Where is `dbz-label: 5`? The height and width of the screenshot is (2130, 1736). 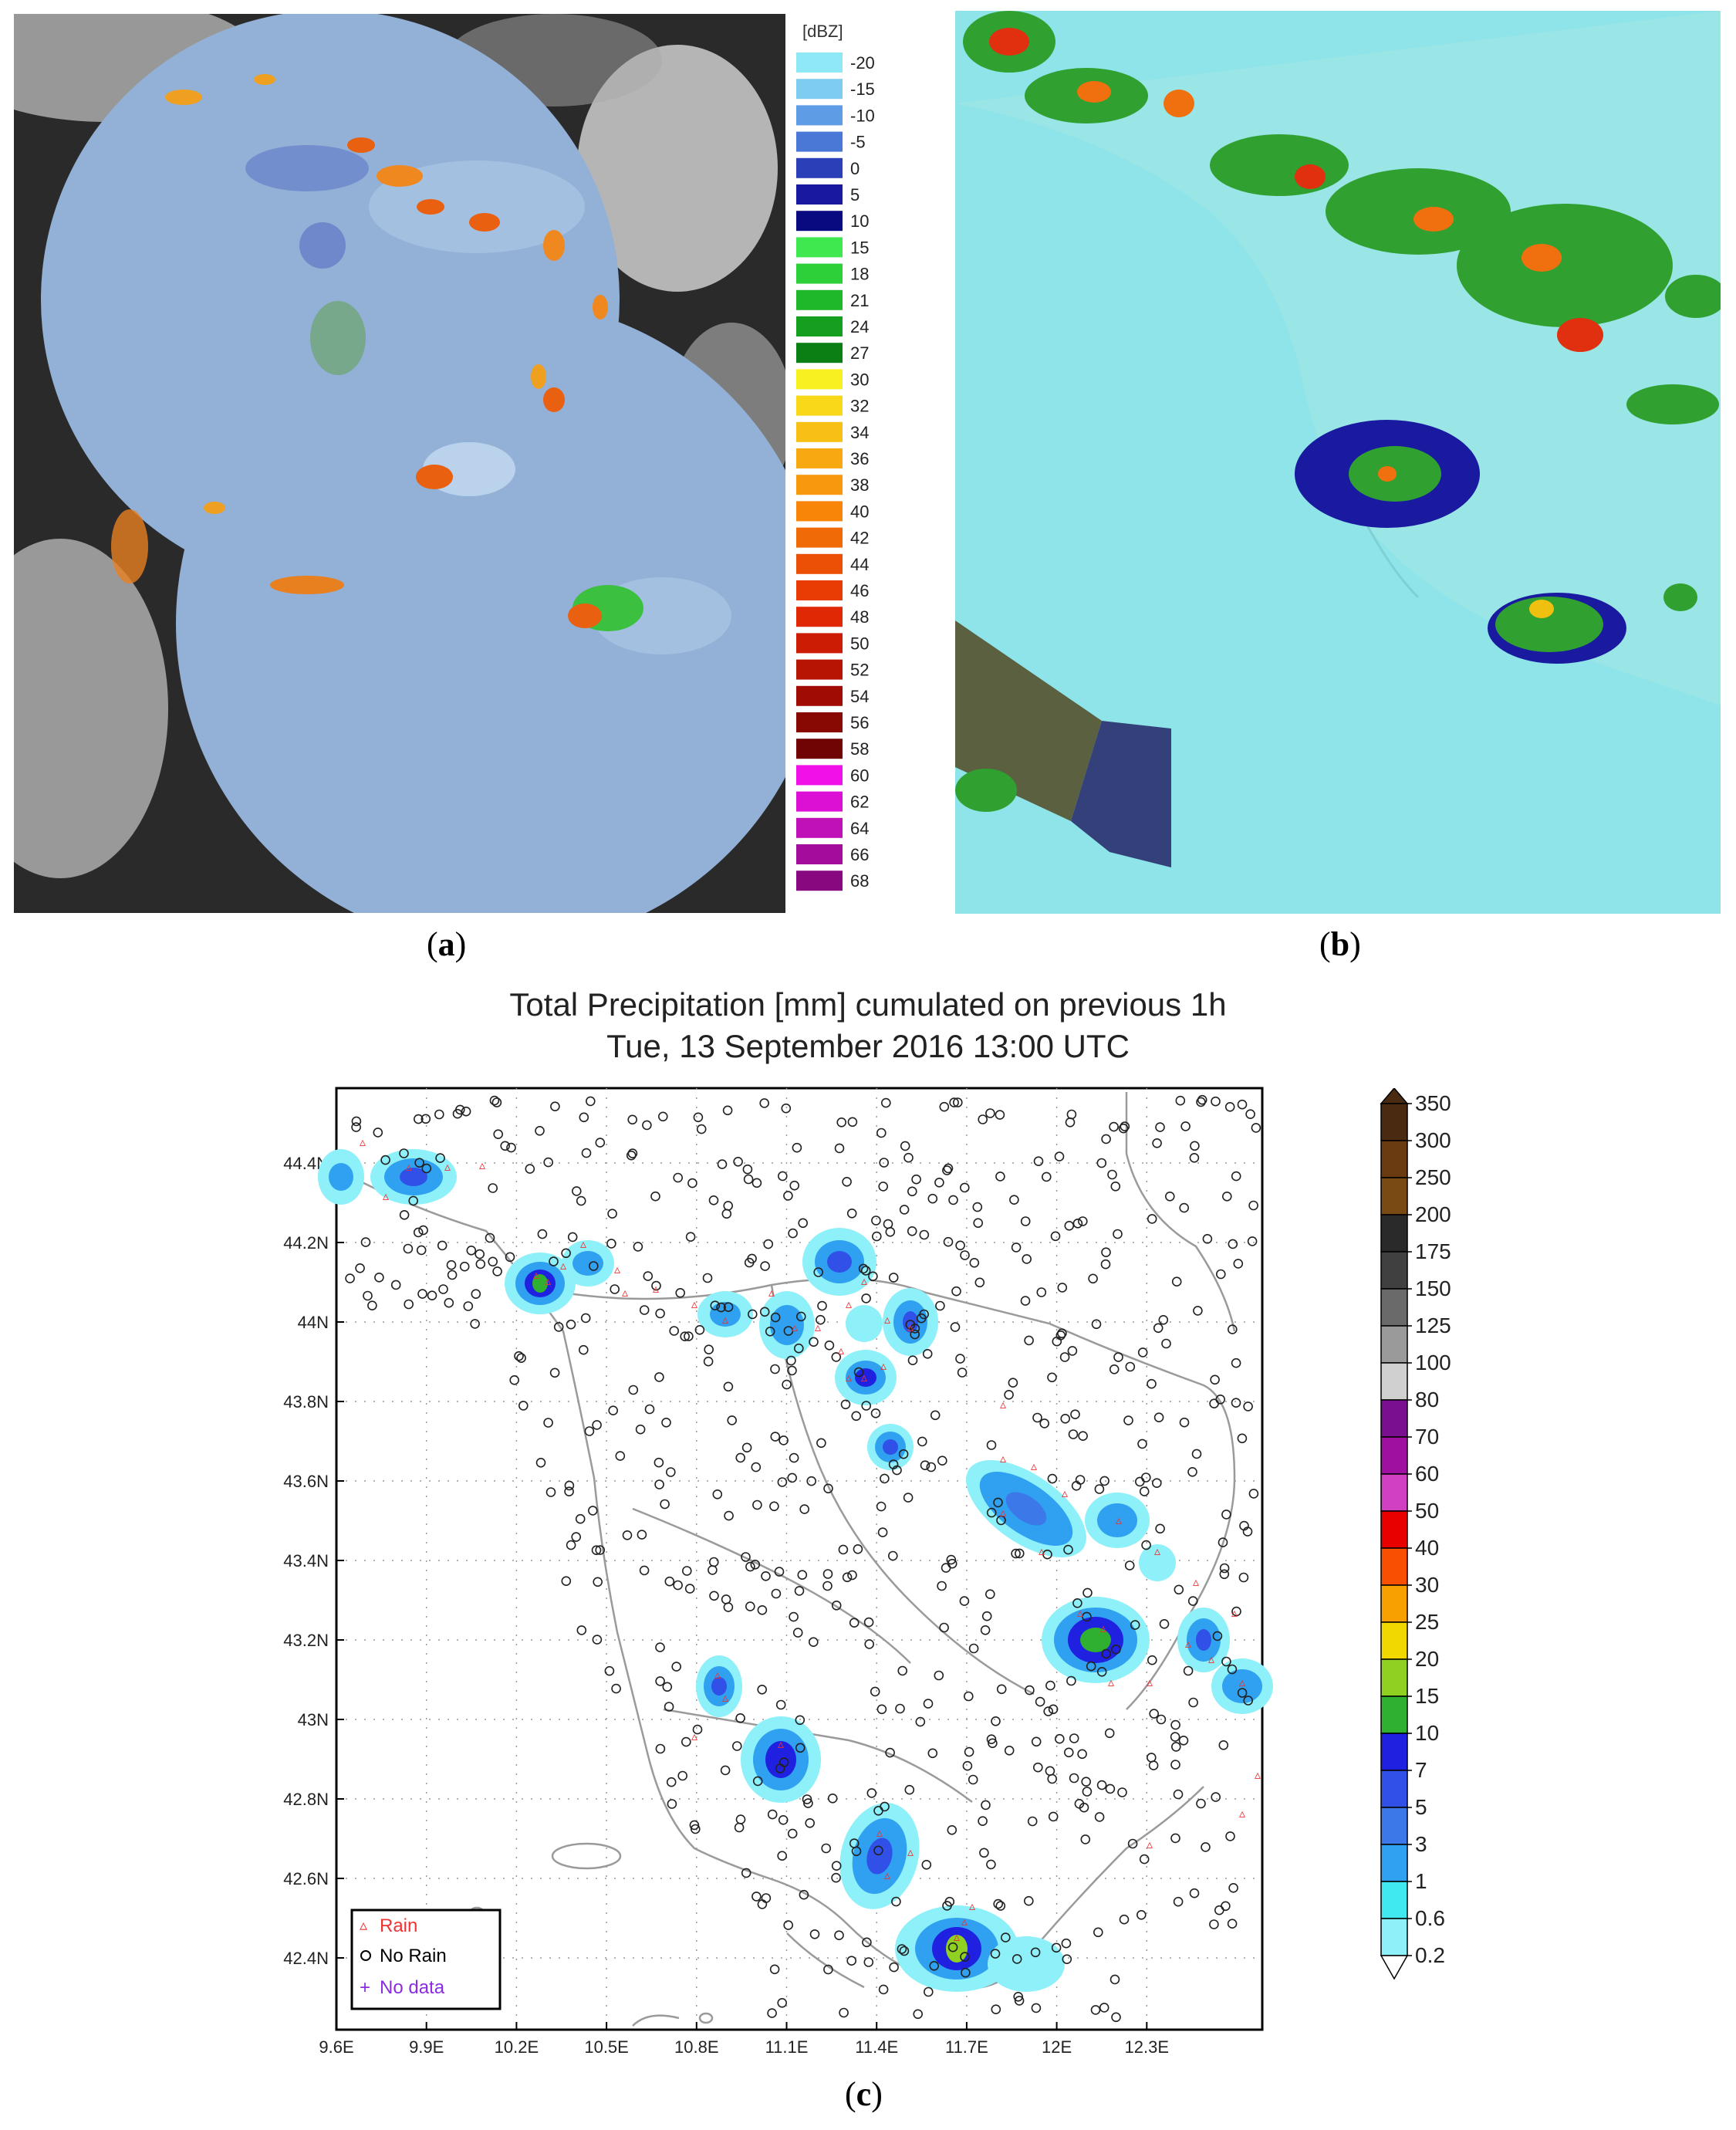
dbz-label: 5 is located at coordinates (855, 195).